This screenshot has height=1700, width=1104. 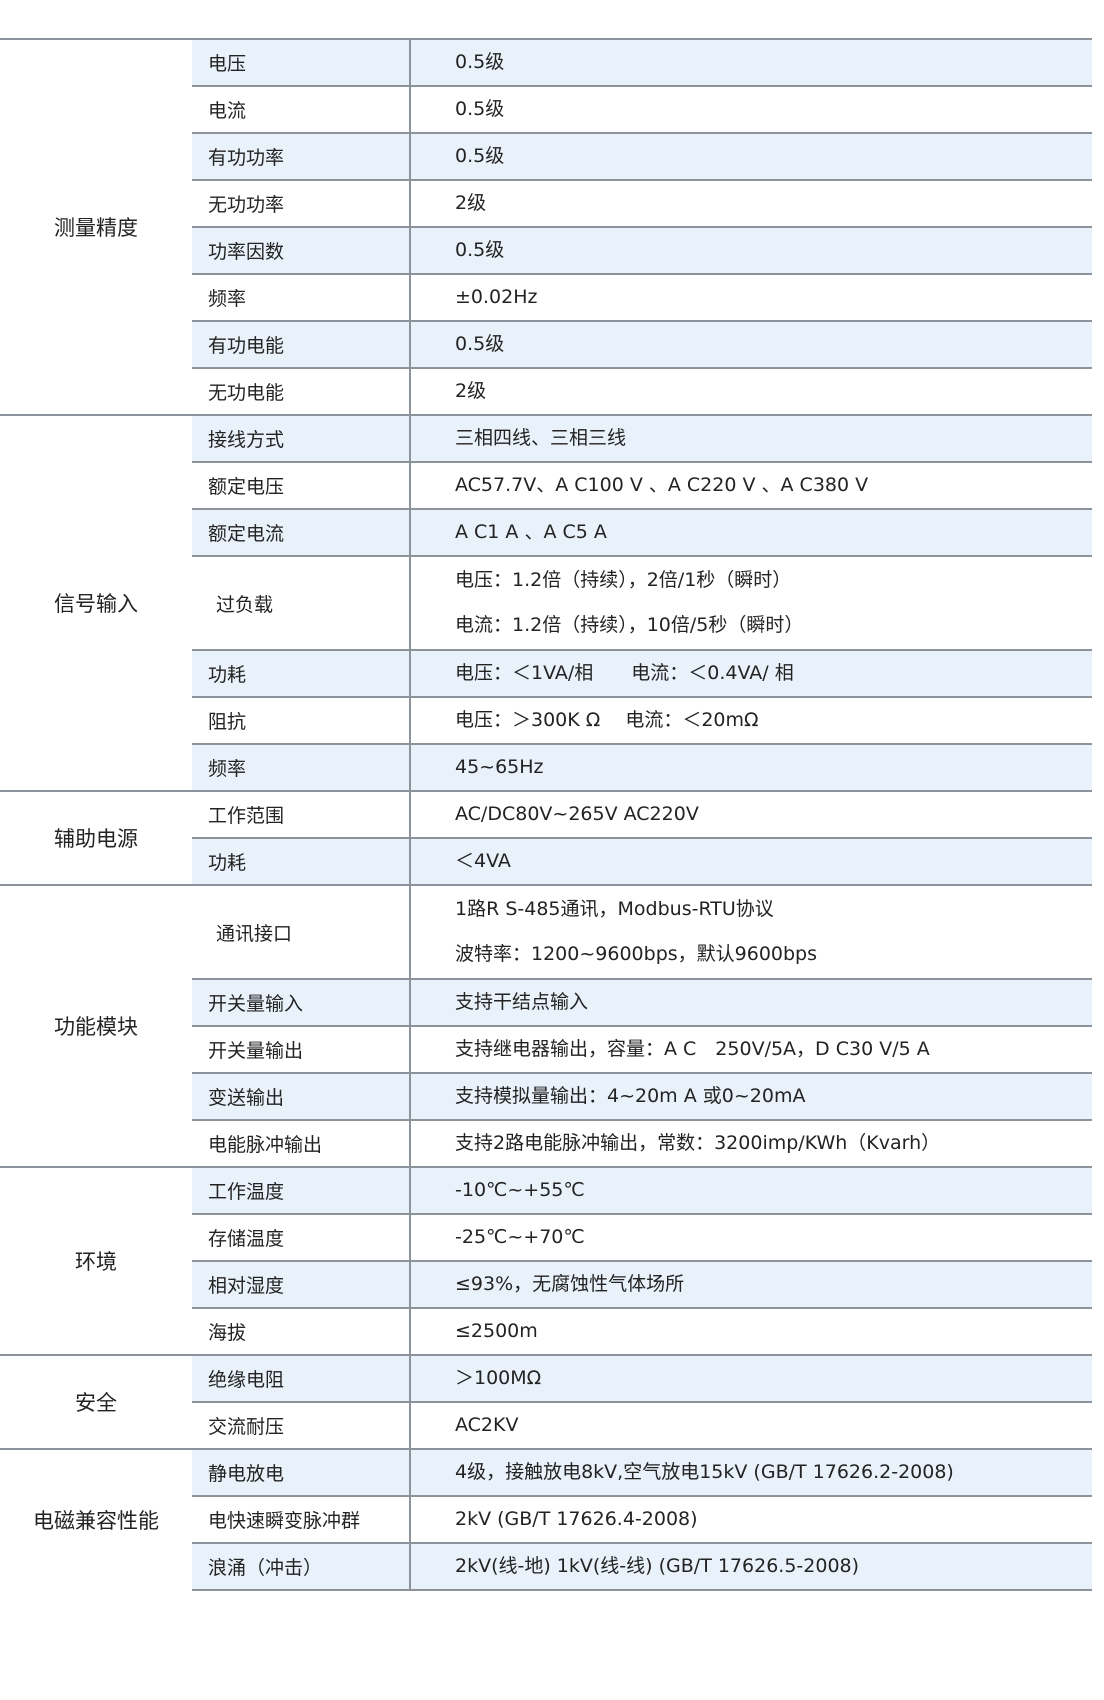 I want to click on spec-label: 变送输出, so click(x=301, y=1096).